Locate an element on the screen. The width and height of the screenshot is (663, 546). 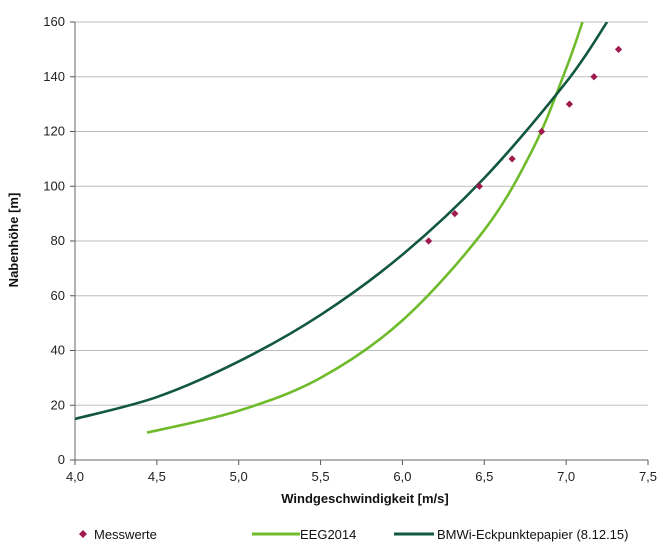
y-tick-label: 120 is located at coordinates (54, 131).